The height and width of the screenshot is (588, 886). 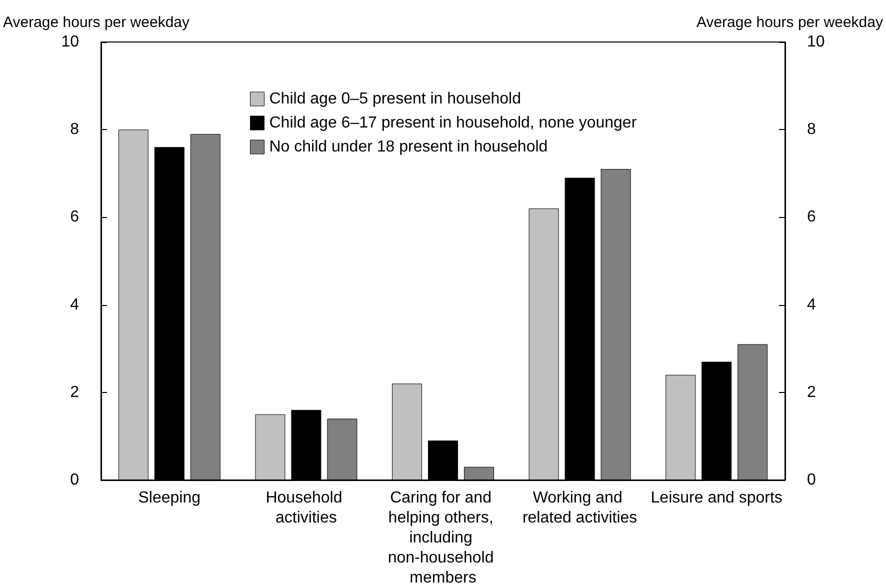 I want to click on x-tick-label: Sleeping, so click(x=169, y=498).